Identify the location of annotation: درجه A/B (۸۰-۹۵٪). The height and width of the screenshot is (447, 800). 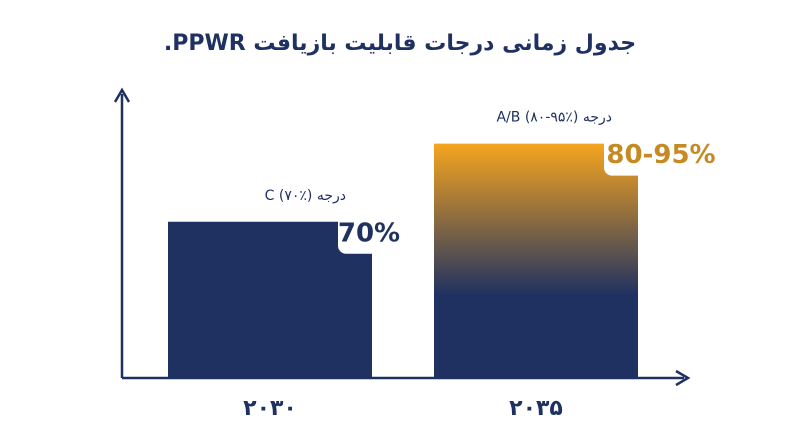
(554, 118).